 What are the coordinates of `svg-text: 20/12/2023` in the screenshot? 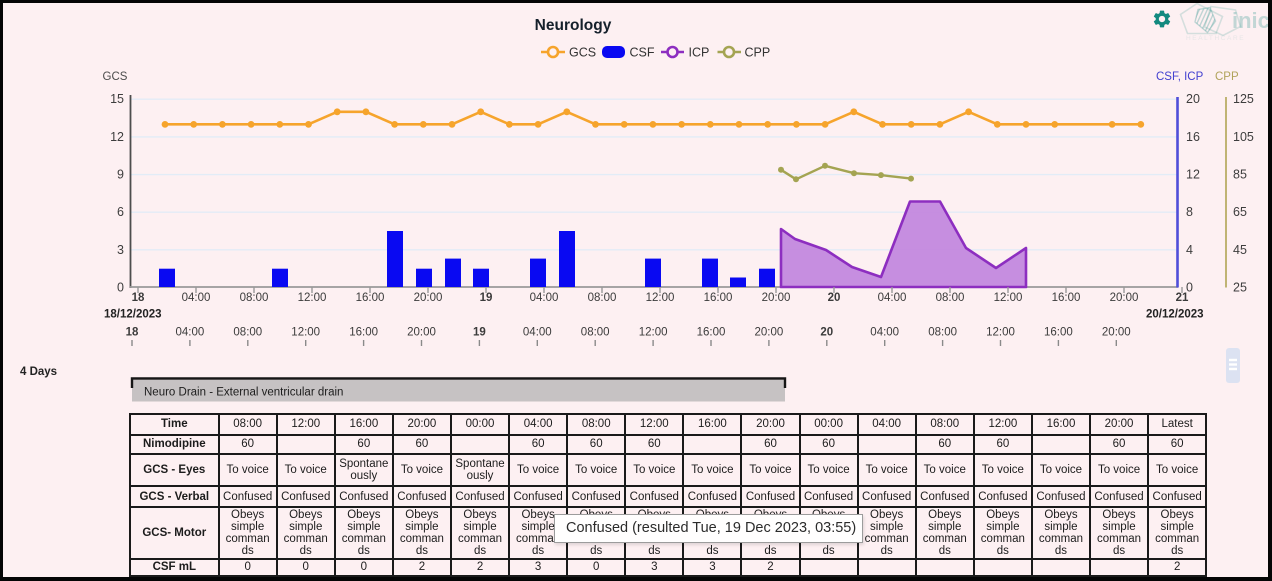 It's located at (1175, 315).